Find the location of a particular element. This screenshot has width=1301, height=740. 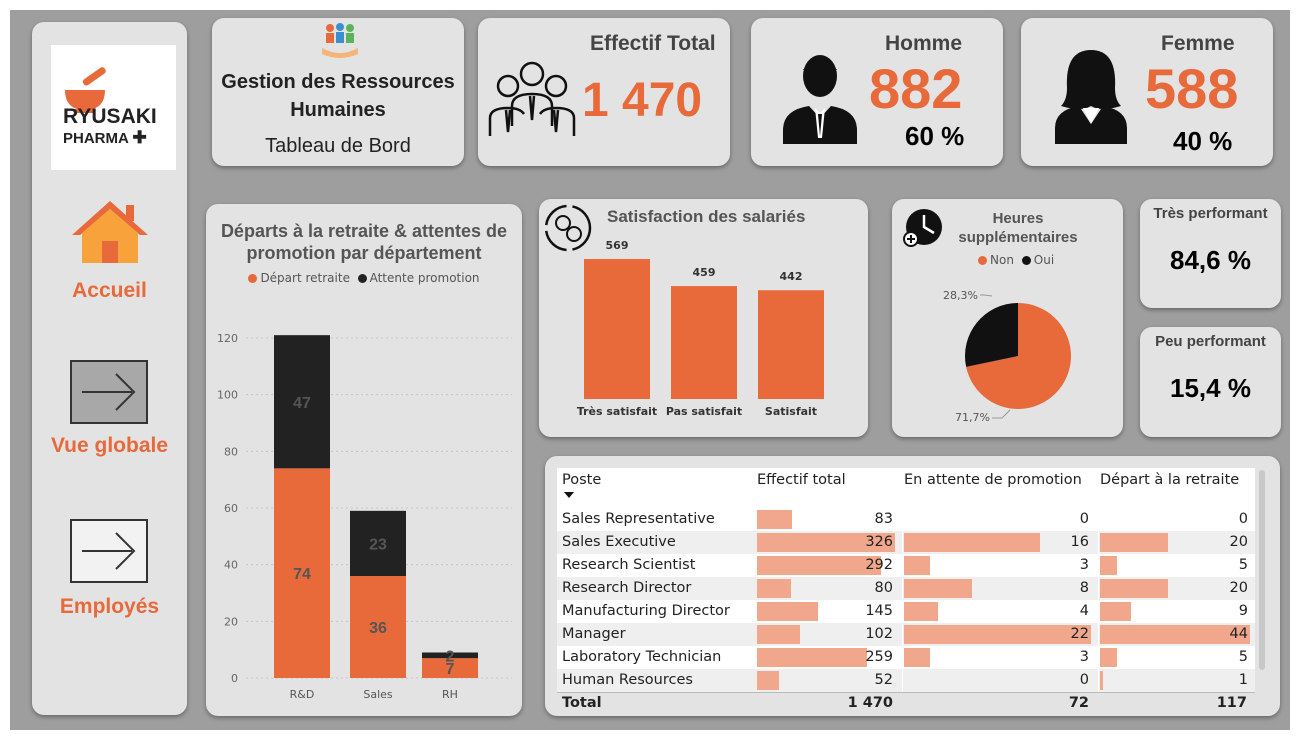

cell-effectif: 102 is located at coordinates (879, 634).